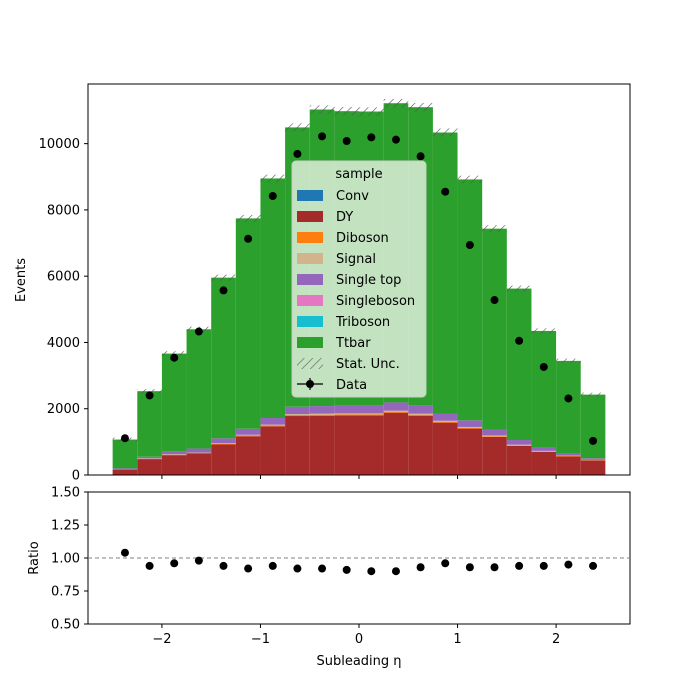  Describe the element at coordinates (310, 216) in the screenshot. I see `legend-swatch-dy` at that location.